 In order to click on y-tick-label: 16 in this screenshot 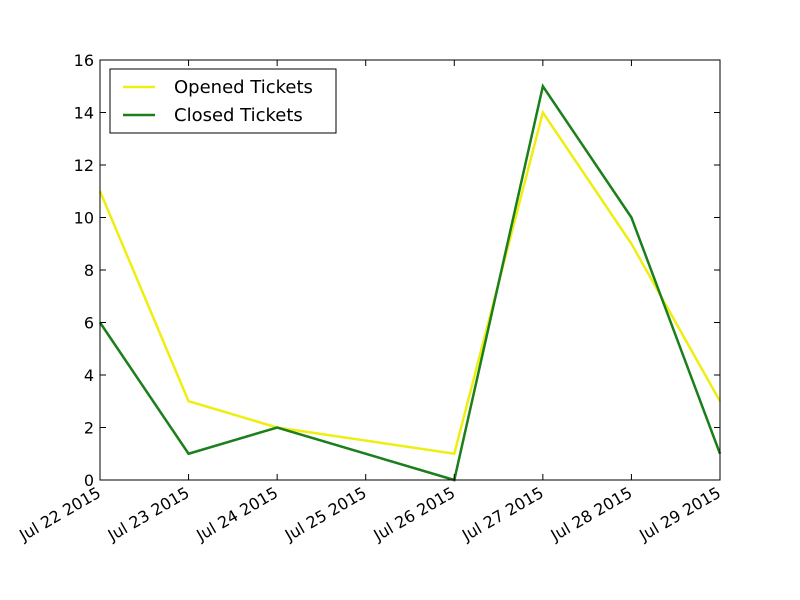, I will do `click(84, 60)`.